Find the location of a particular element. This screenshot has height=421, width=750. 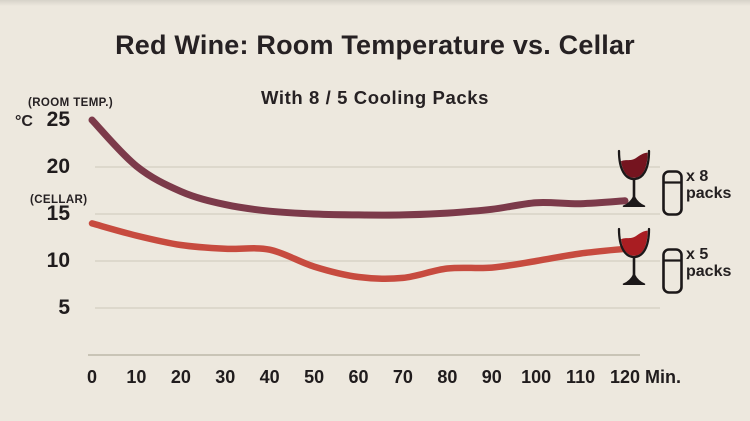

legend-room-temp: x 8 packs is located at coordinates (679, 184).